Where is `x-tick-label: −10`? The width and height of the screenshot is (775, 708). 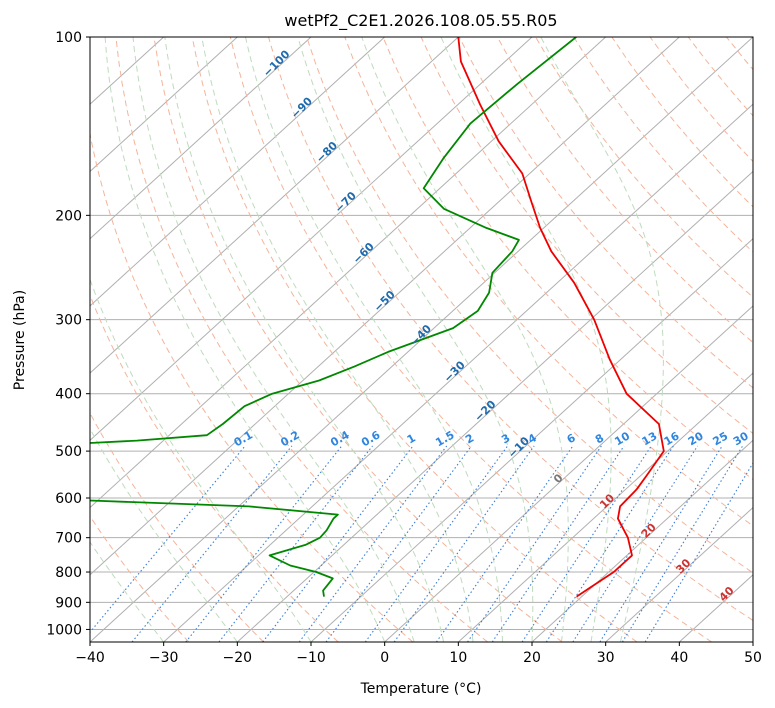
x-tick-label: −10 is located at coordinates (311, 658).